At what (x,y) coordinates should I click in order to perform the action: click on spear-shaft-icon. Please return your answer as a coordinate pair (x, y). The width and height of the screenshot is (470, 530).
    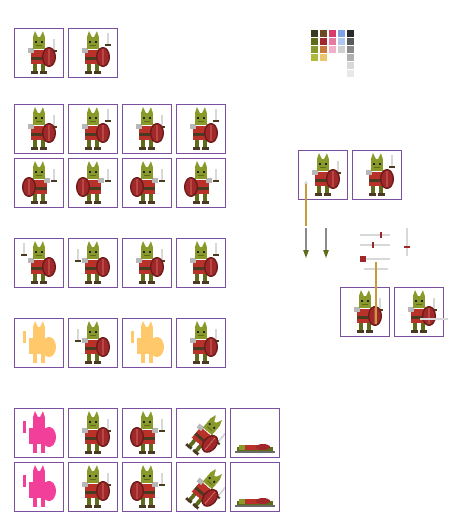
    Looking at the image, I should click on (376, 293).